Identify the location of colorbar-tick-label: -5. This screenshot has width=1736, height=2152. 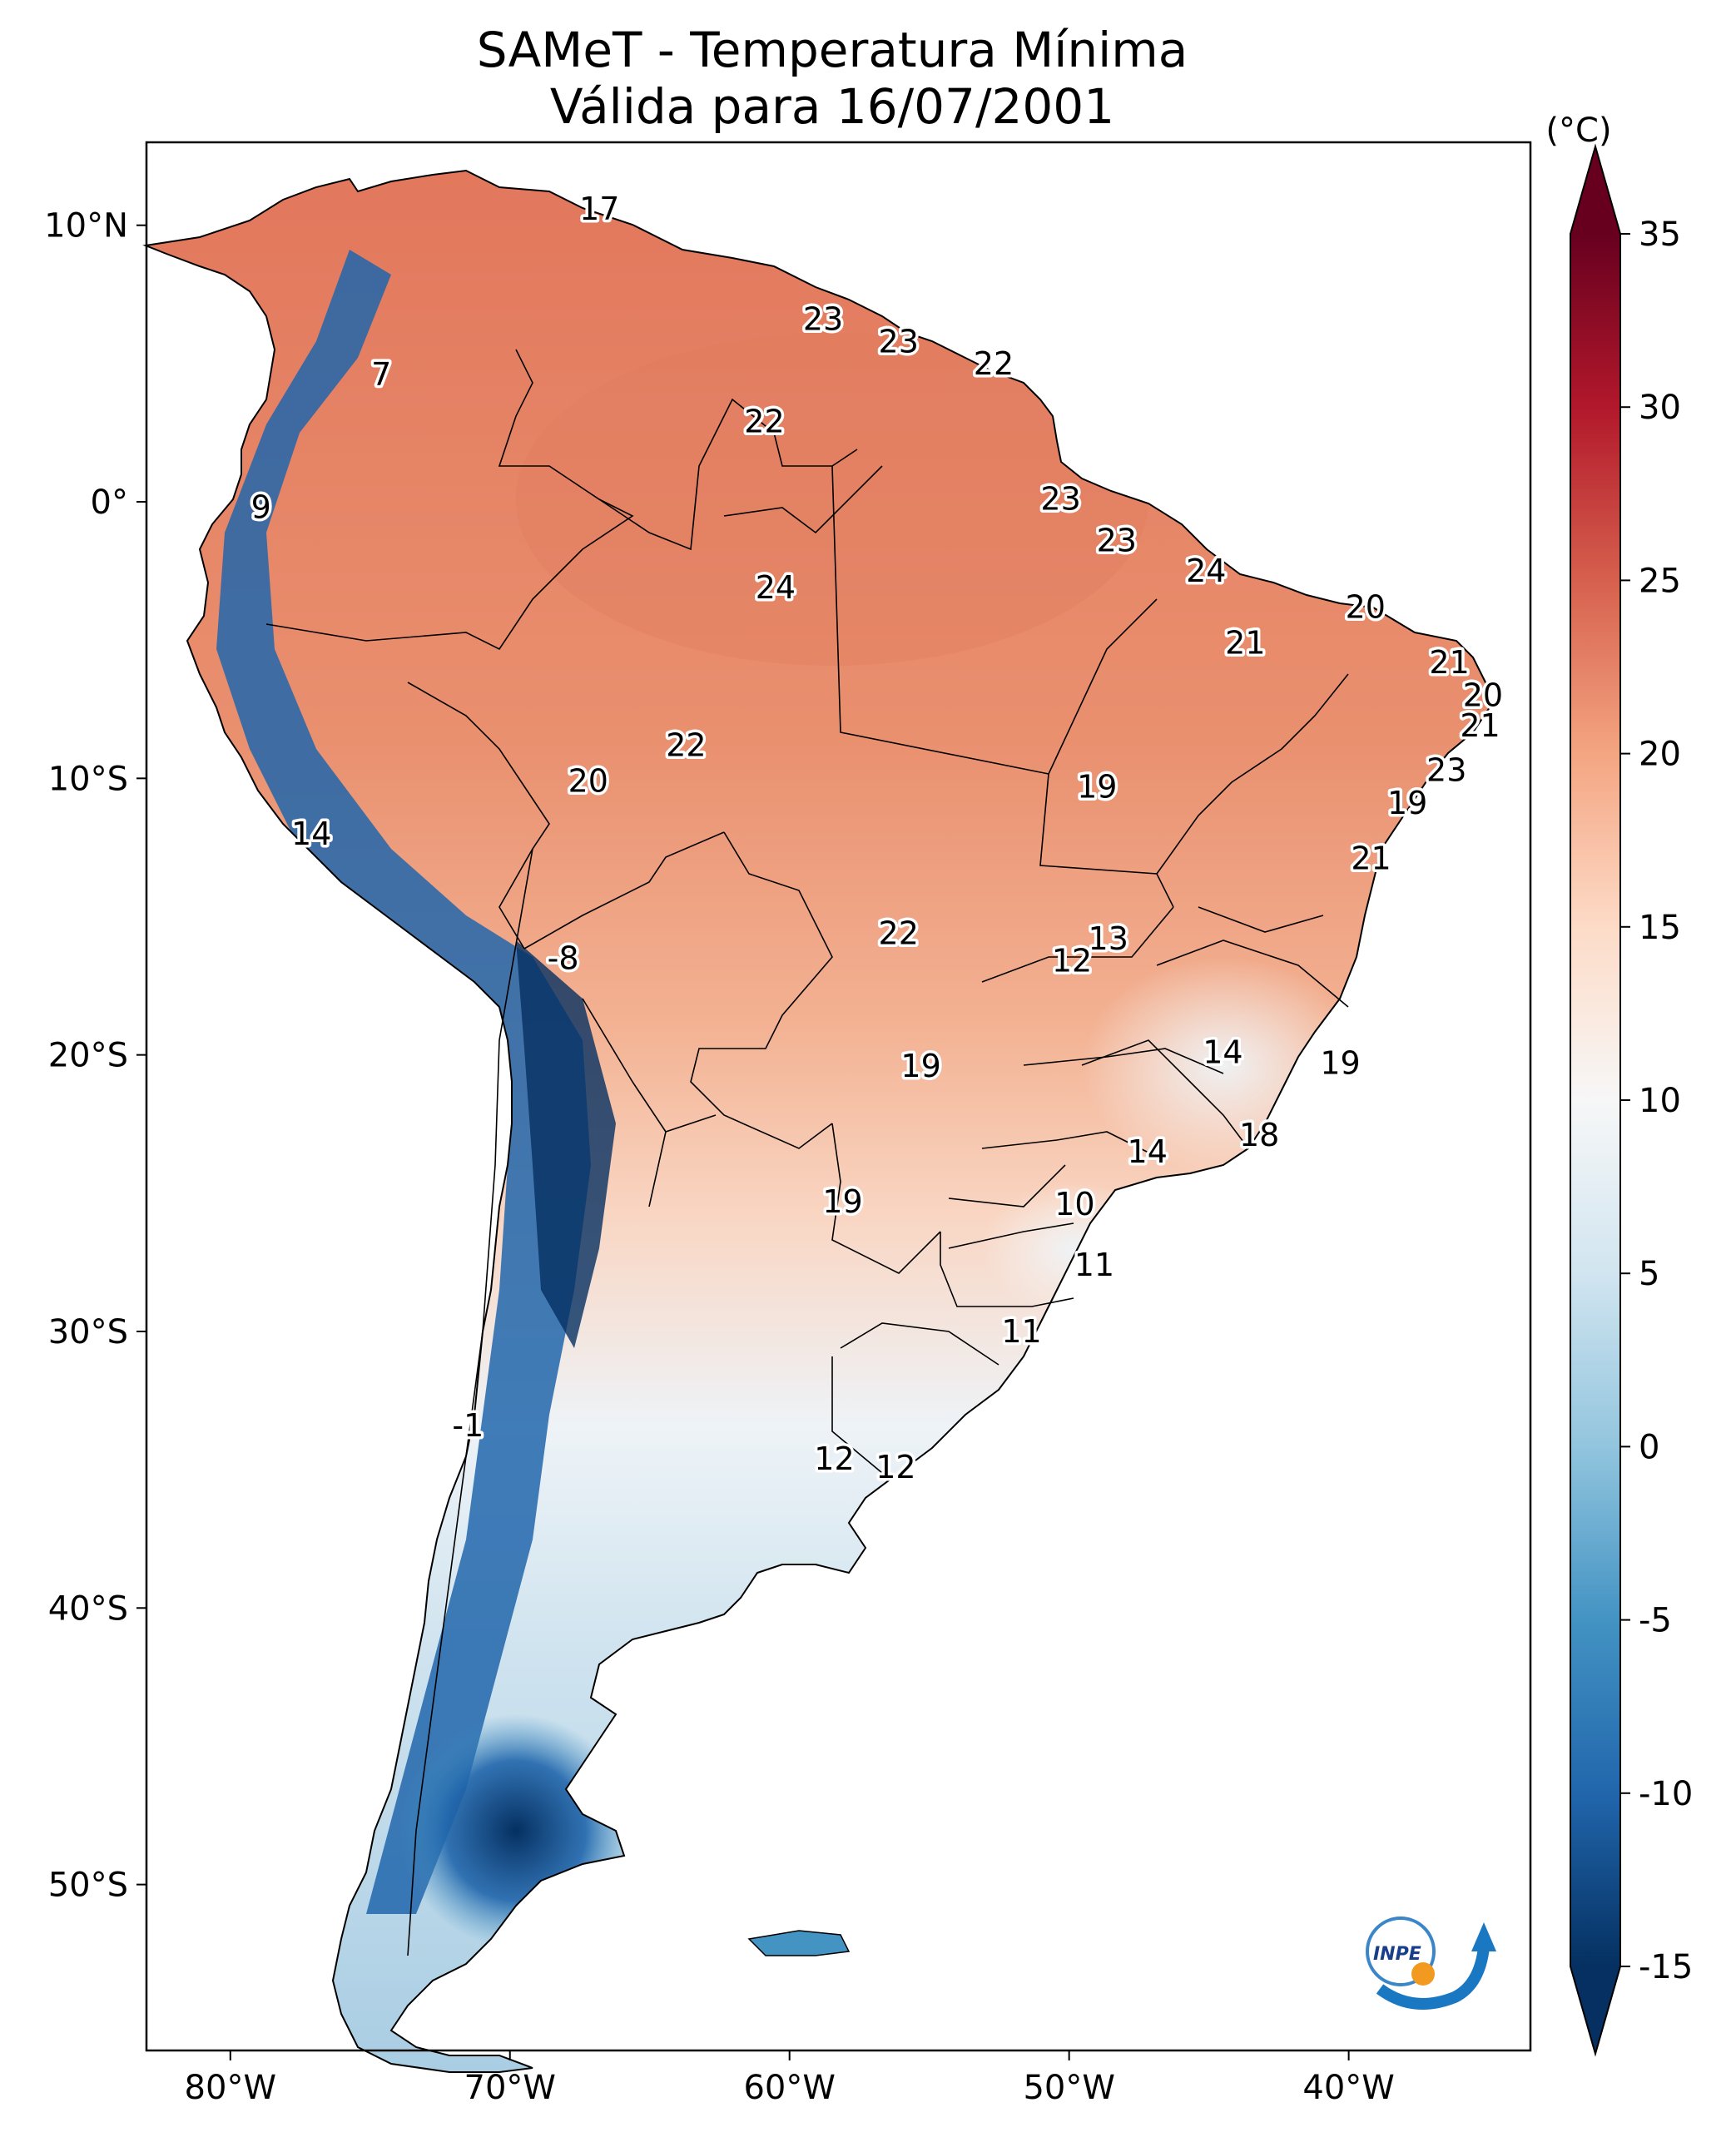
(1656, 1621).